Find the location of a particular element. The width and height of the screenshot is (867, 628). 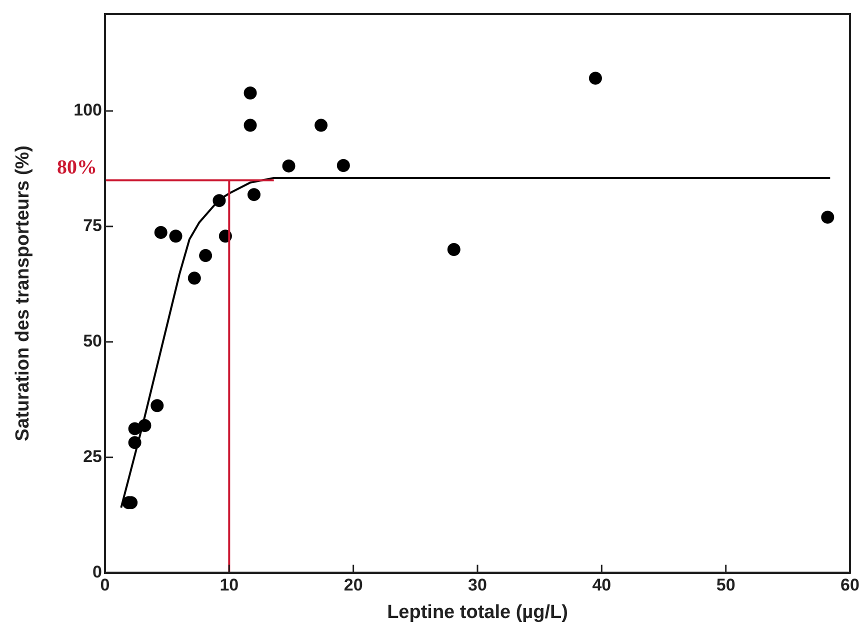

x-tick-label: 50 is located at coordinates (726, 585).